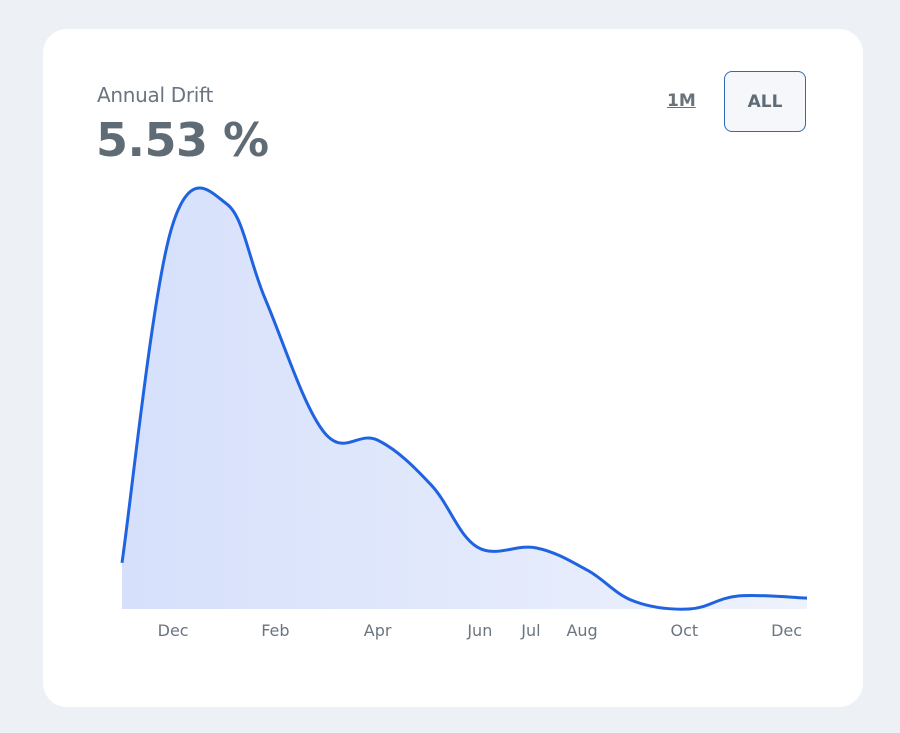 The image size is (900, 733). What do you see at coordinates (182, 140) in the screenshot?
I see `metric-value: 5.53 %` at bounding box center [182, 140].